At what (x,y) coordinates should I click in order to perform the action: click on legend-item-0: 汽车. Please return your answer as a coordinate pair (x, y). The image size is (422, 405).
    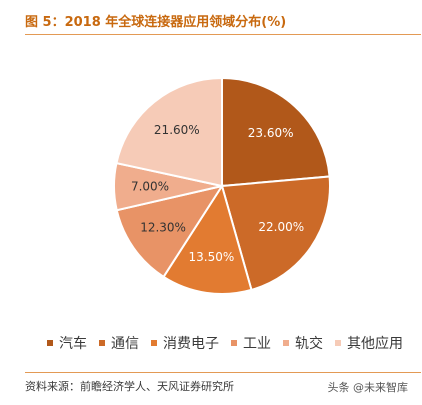
    Looking at the image, I should click on (67, 343).